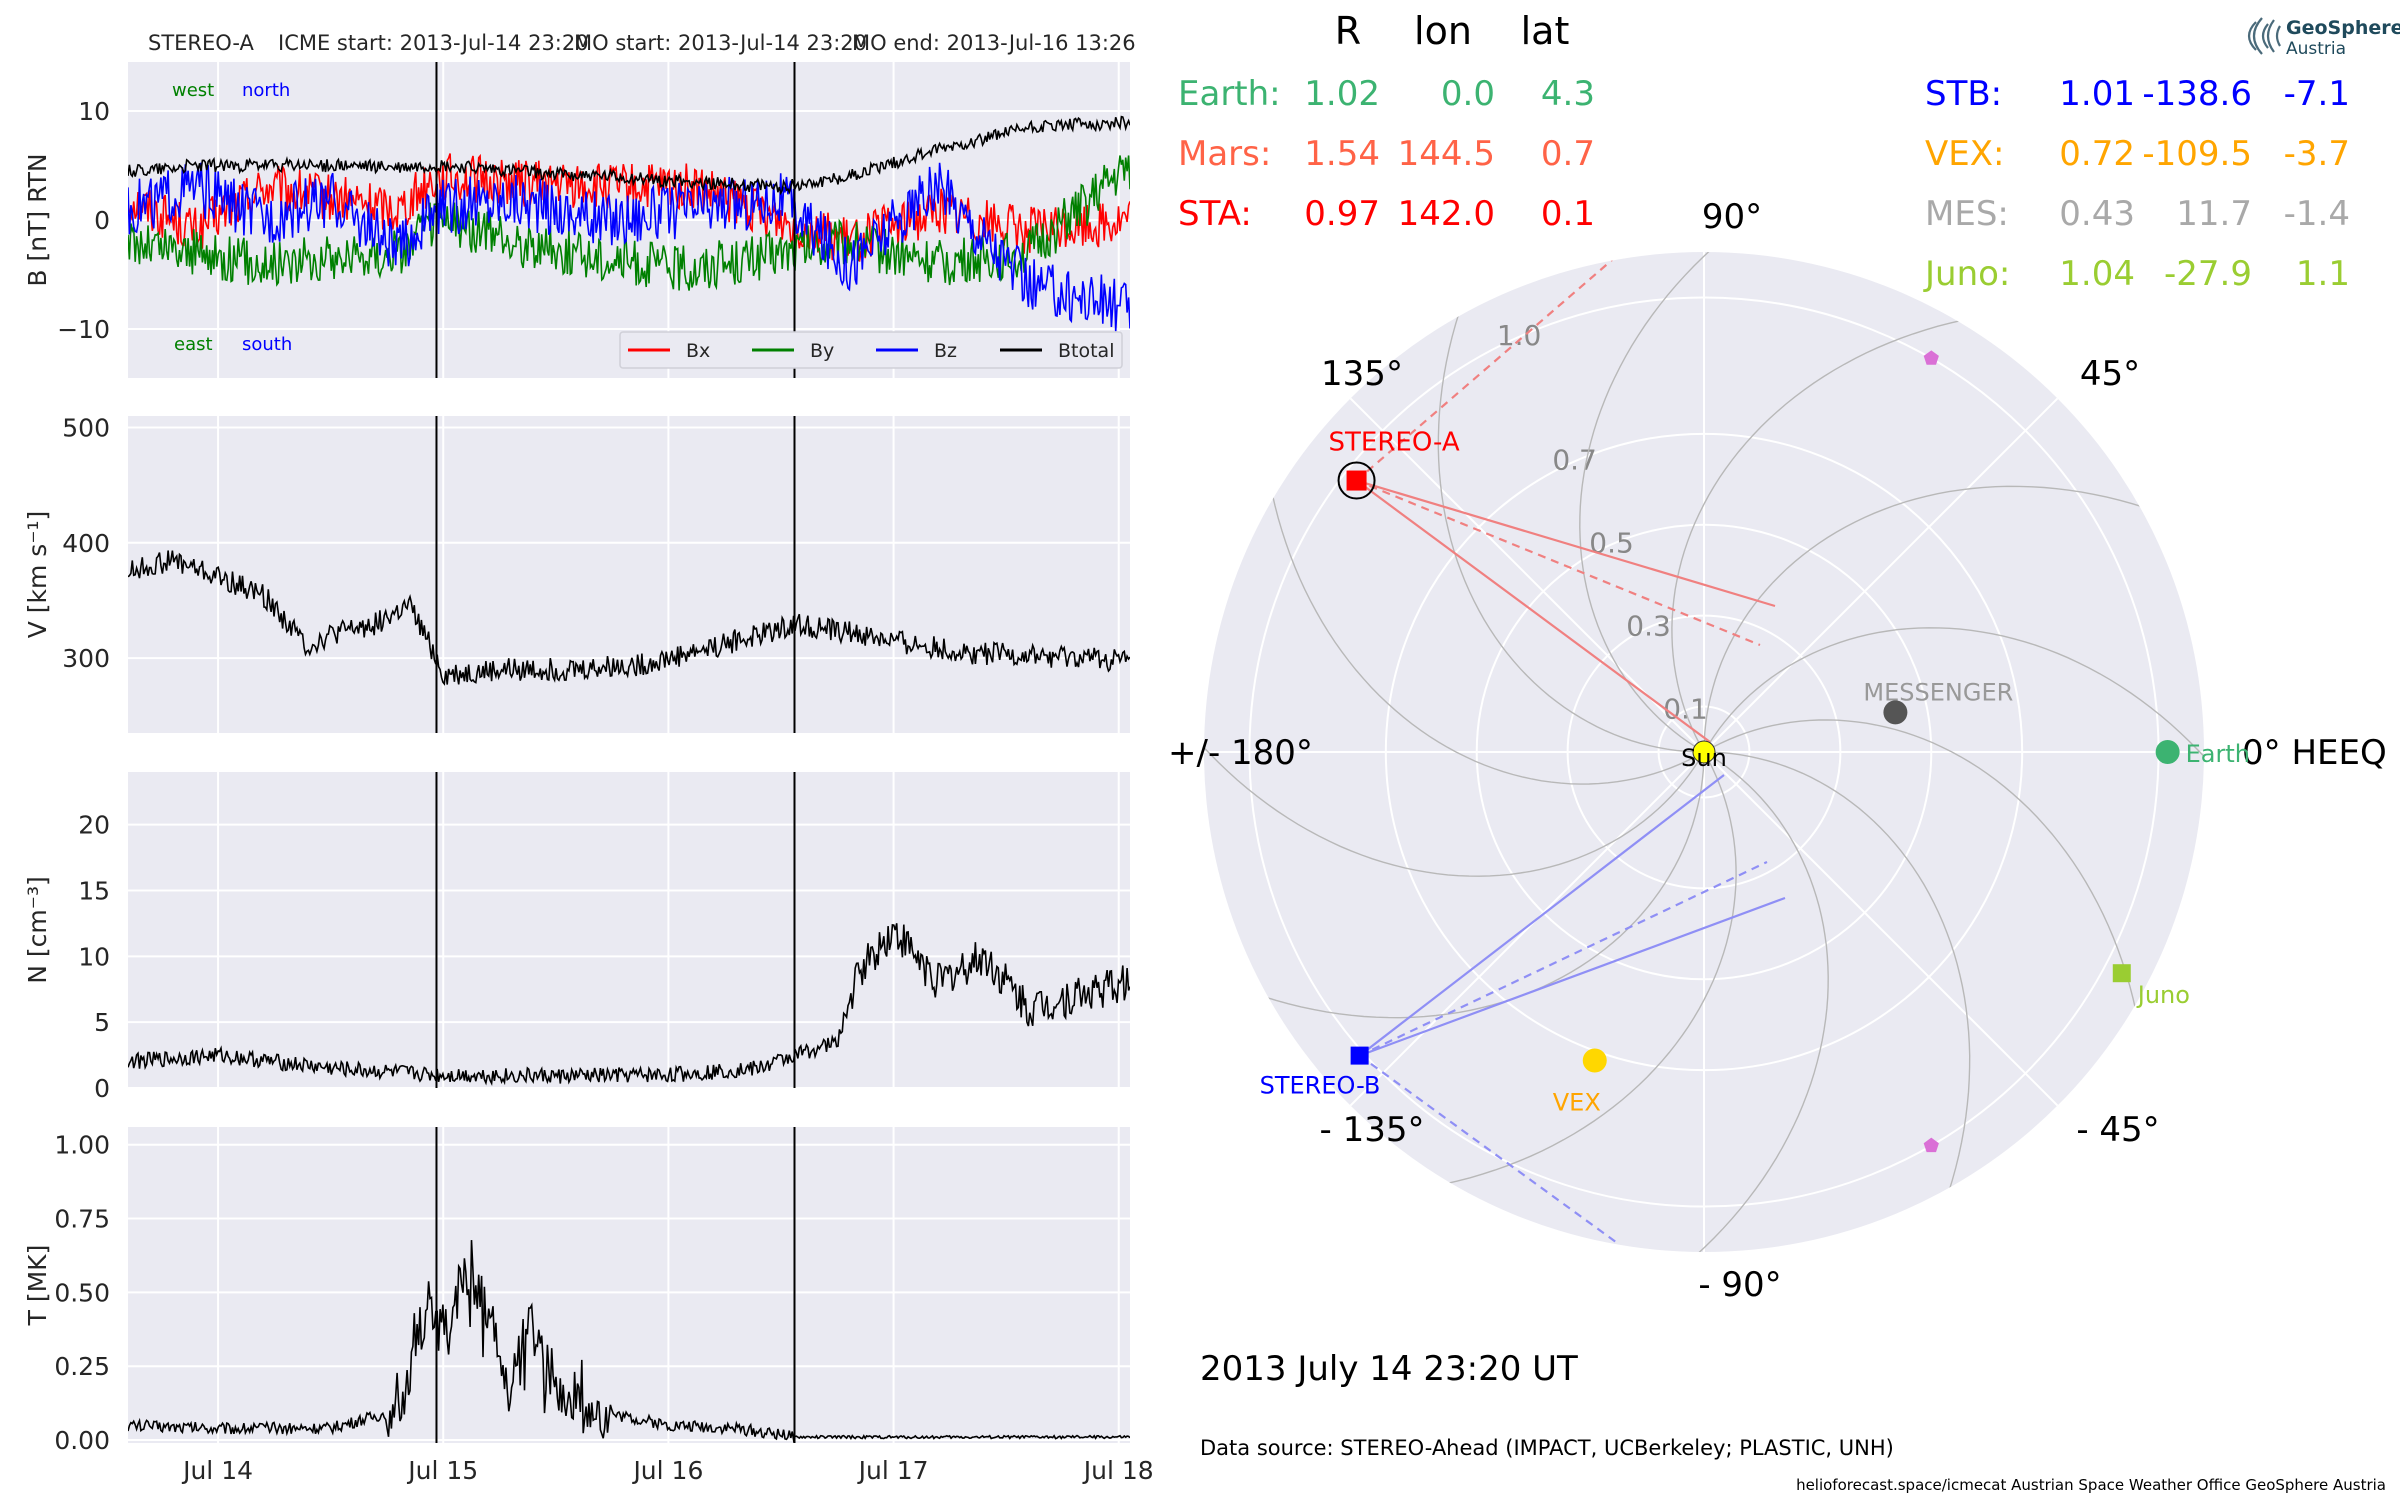 The width and height of the screenshot is (2400, 1500). I want to click on legend-label-Bx: Bx, so click(698, 351).